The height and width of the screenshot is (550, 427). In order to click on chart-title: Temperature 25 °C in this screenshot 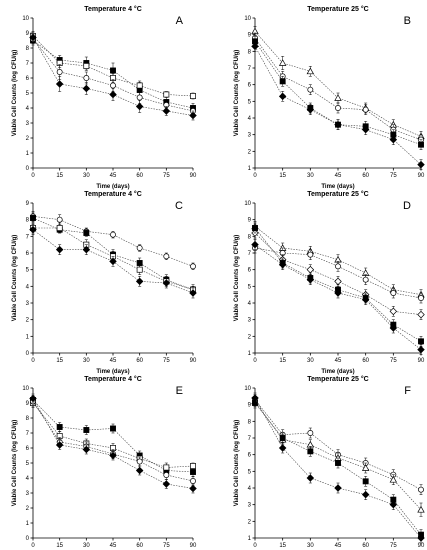, I will do `click(337, 379)`.